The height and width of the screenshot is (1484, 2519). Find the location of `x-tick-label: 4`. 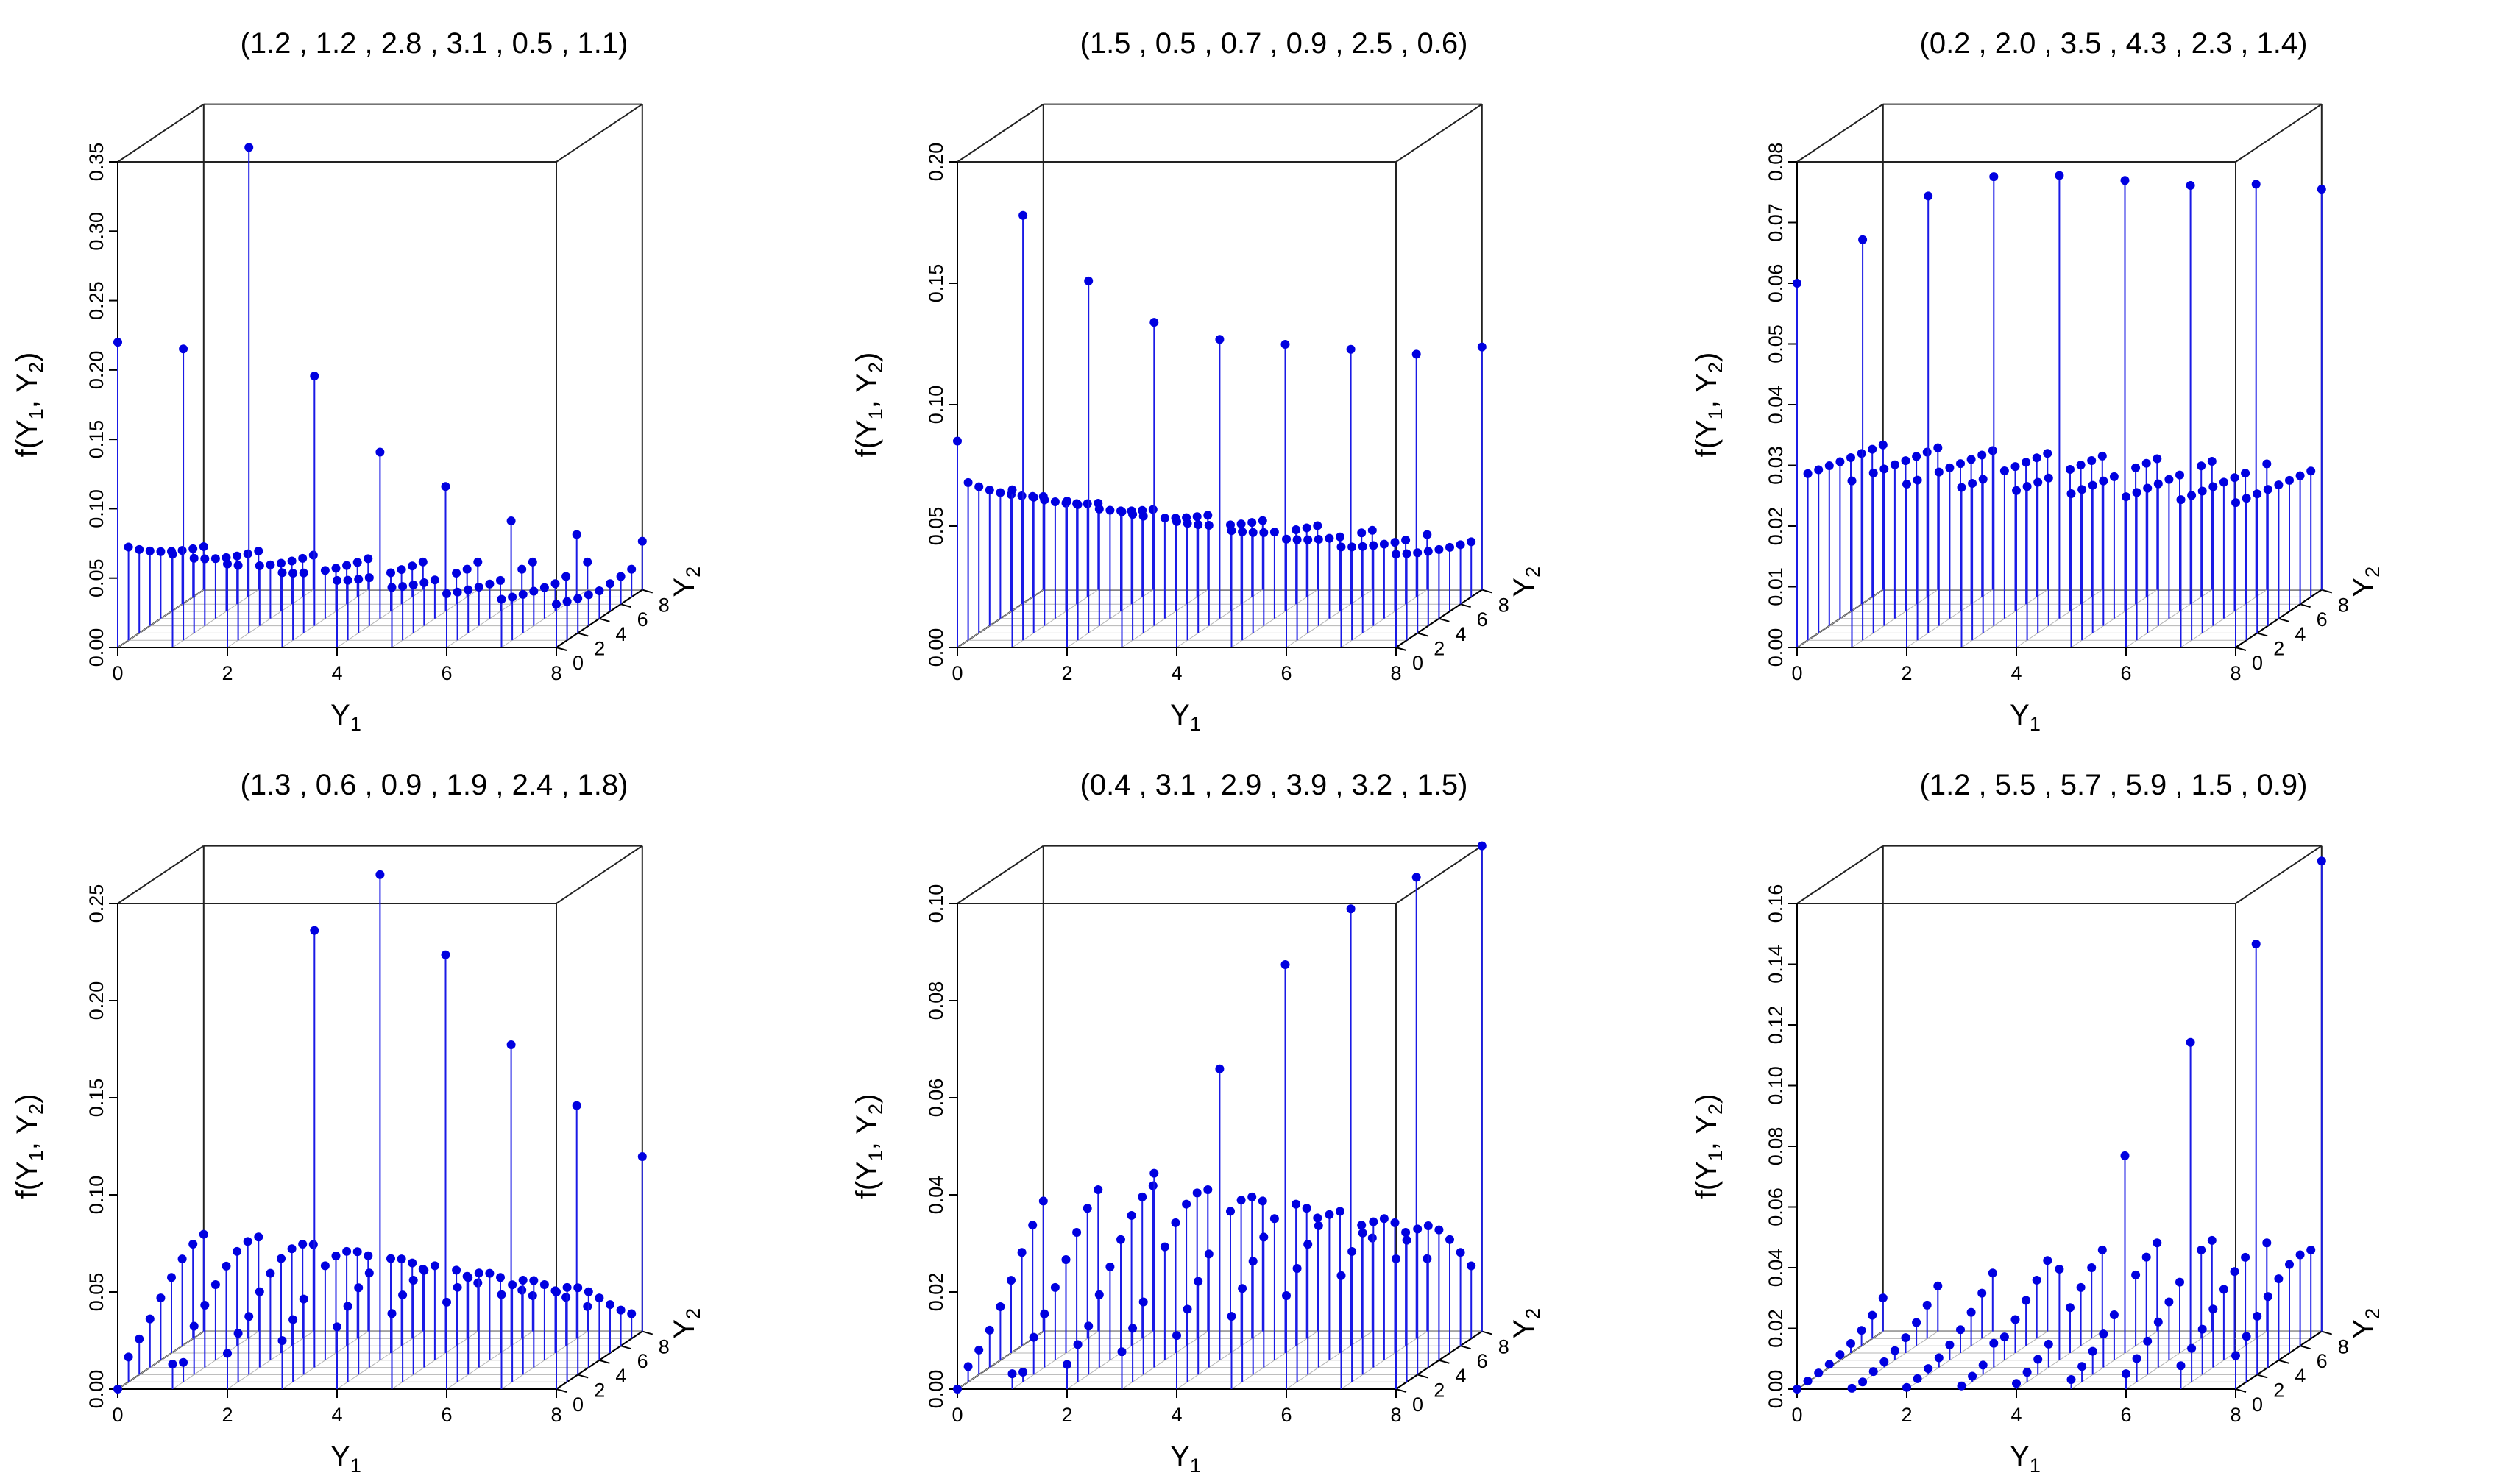

x-tick-label: 4 is located at coordinates (336, 1415).